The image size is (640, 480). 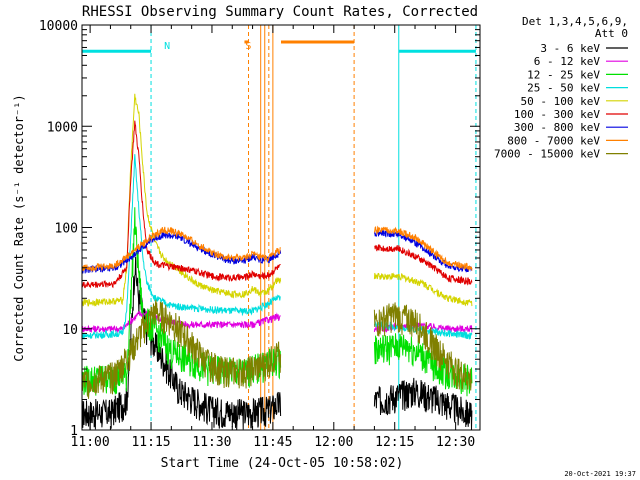 I want to click on legend-label: 6 - 12 keV, so click(x=567, y=61).